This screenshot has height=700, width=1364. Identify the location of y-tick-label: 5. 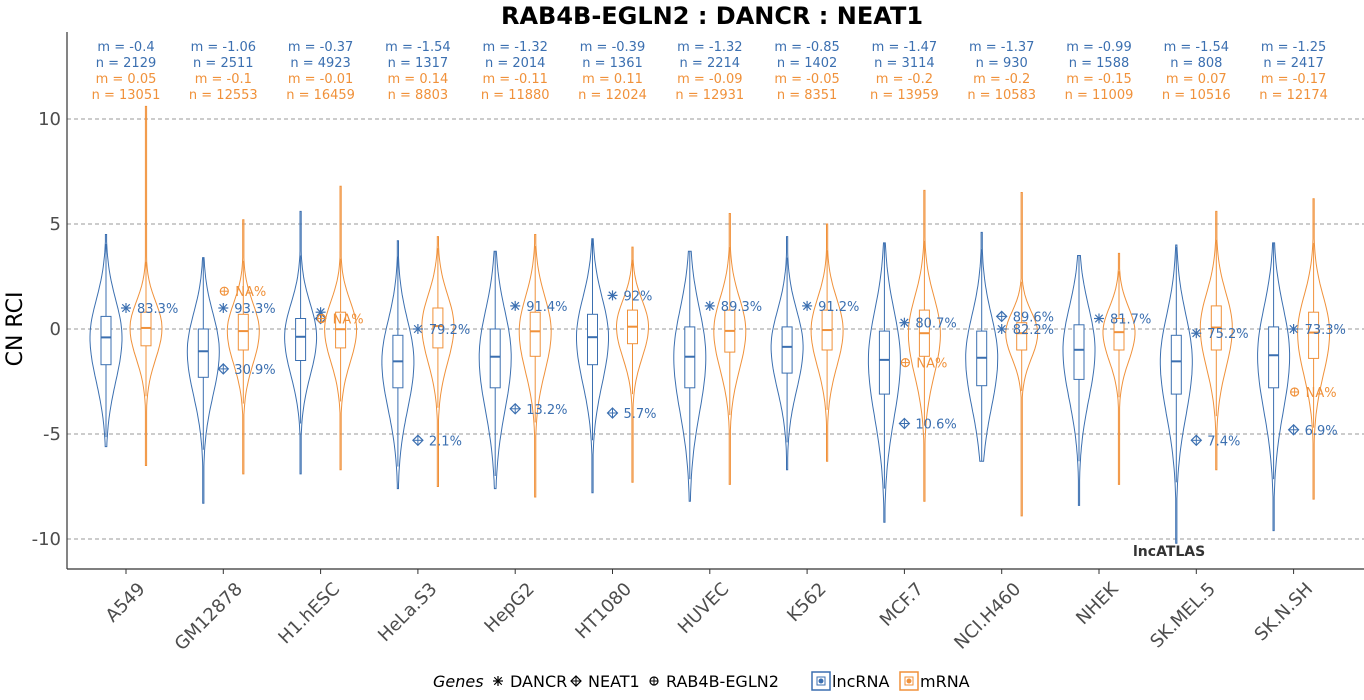
(55, 224).